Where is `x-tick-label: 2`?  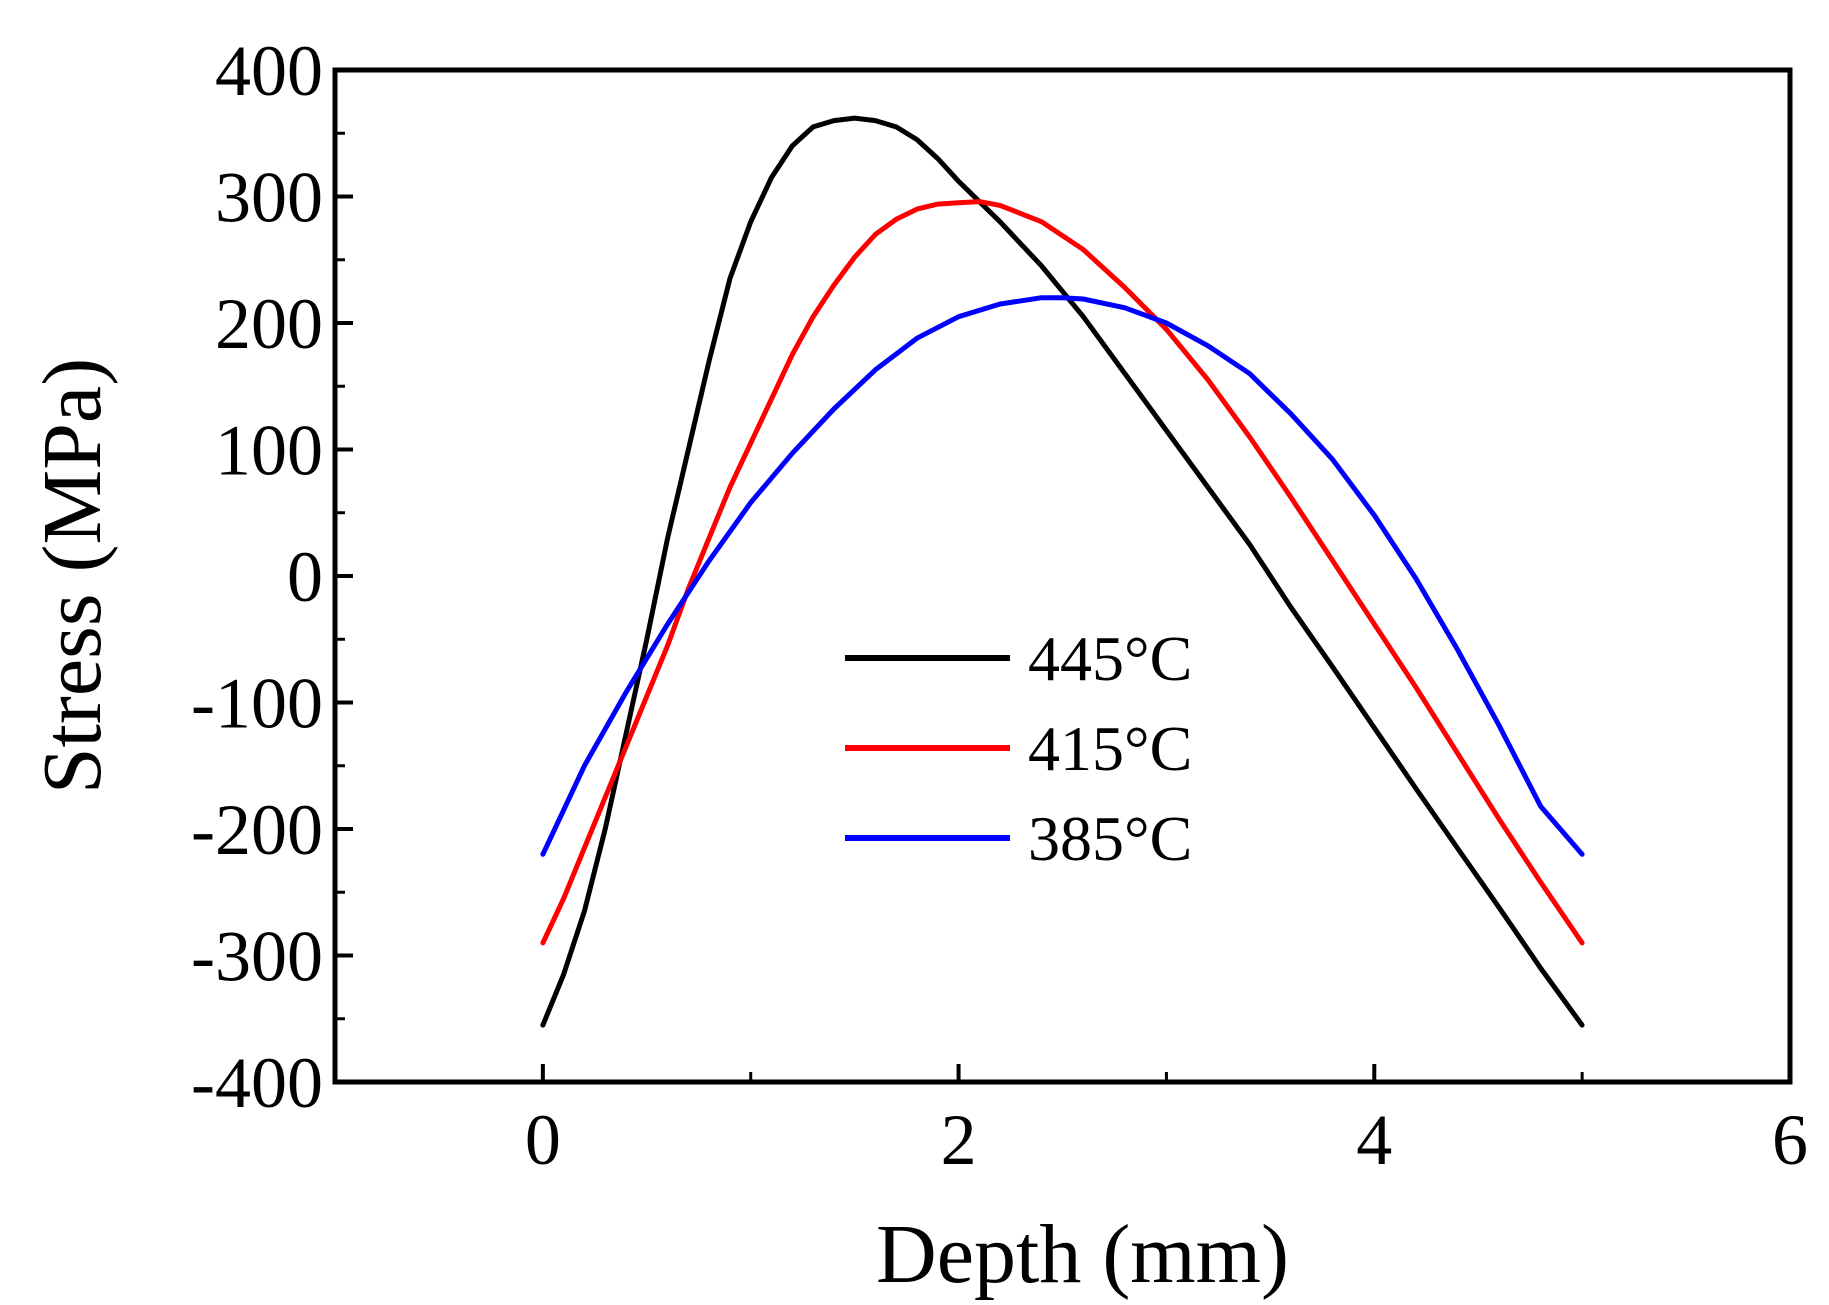 x-tick-label: 2 is located at coordinates (959, 1140).